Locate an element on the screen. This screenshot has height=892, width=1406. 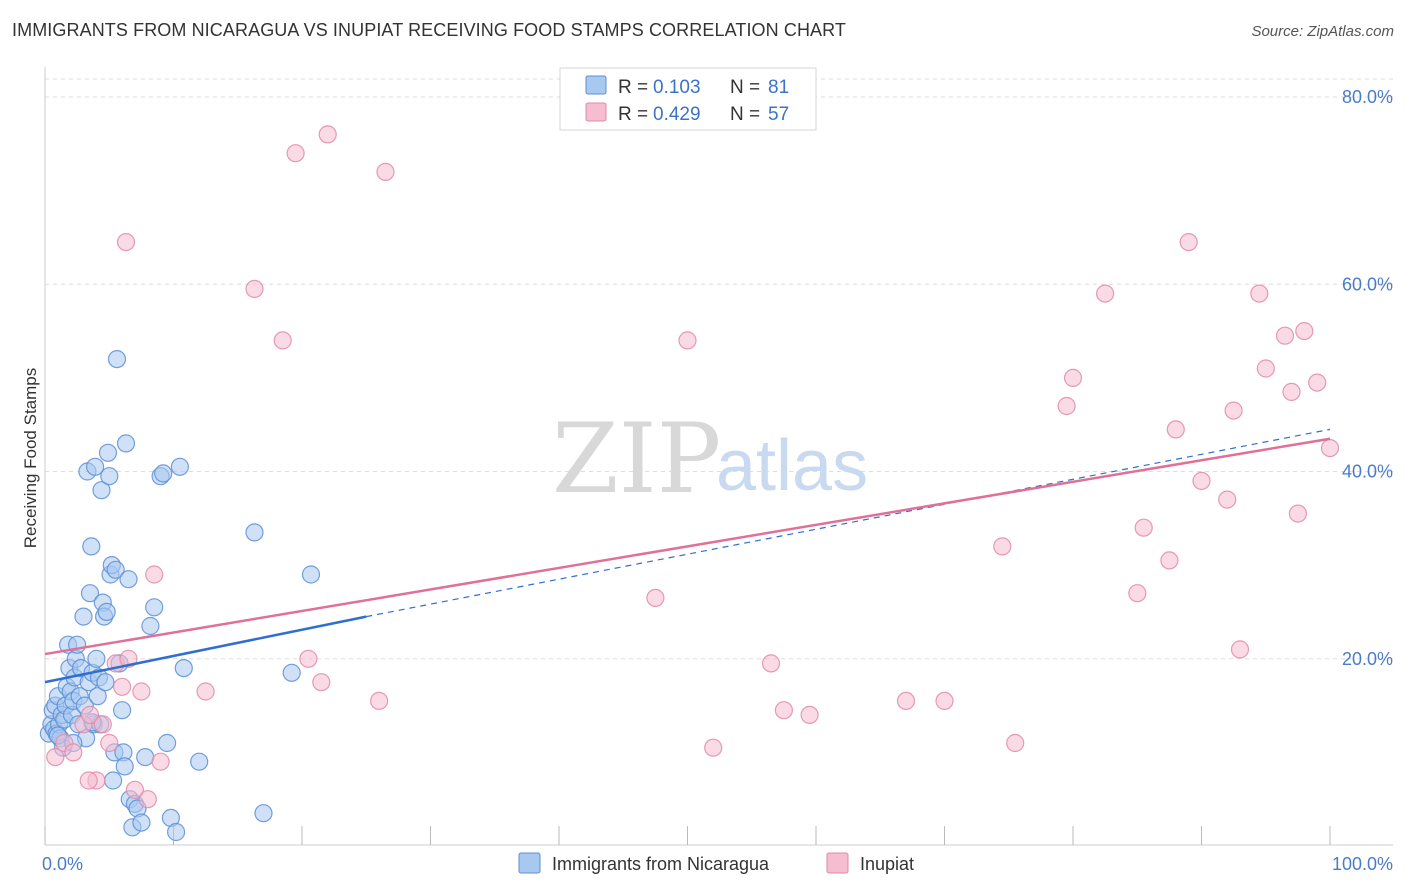
trend-nicaragua-extrapolated is located at coordinates (848, 523).